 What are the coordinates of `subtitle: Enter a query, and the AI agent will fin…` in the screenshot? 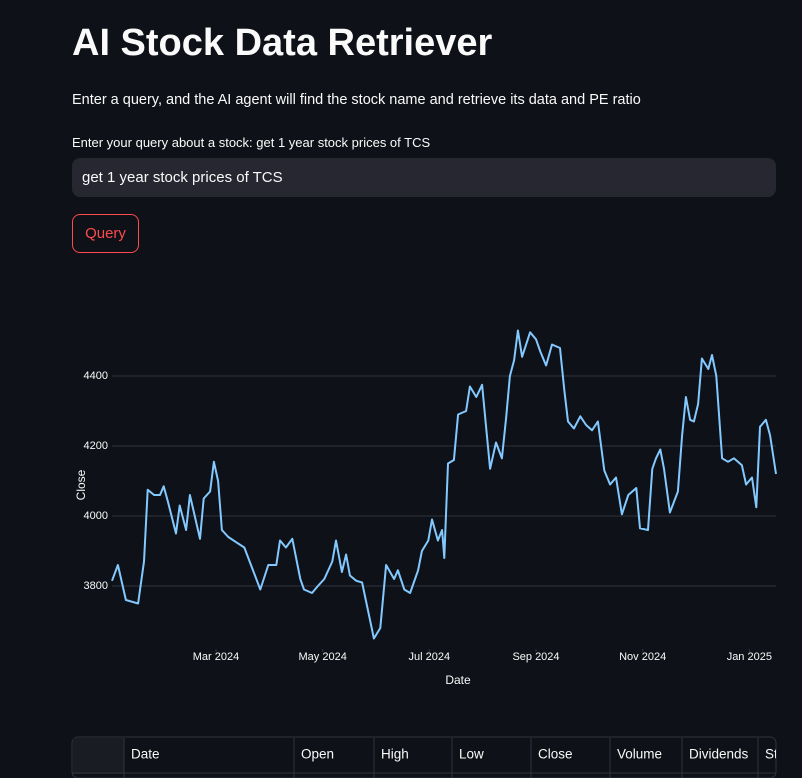 It's located at (356, 100).